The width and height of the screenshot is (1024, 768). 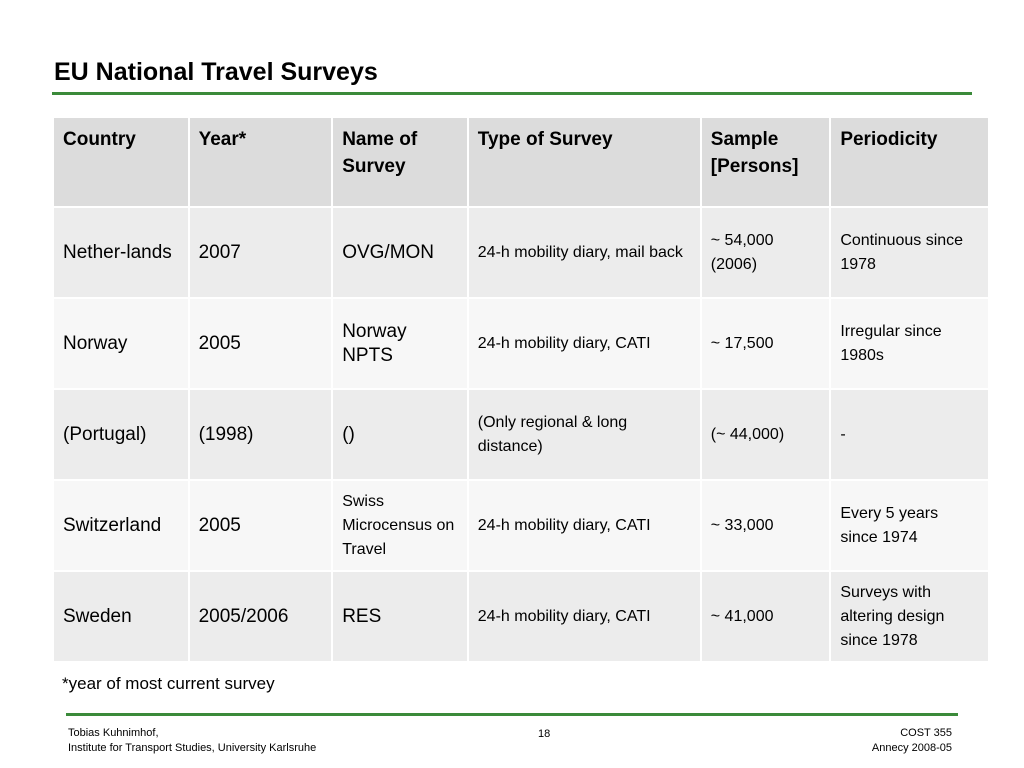 I want to click on header-periodicity: Periodicity, so click(x=909, y=162).